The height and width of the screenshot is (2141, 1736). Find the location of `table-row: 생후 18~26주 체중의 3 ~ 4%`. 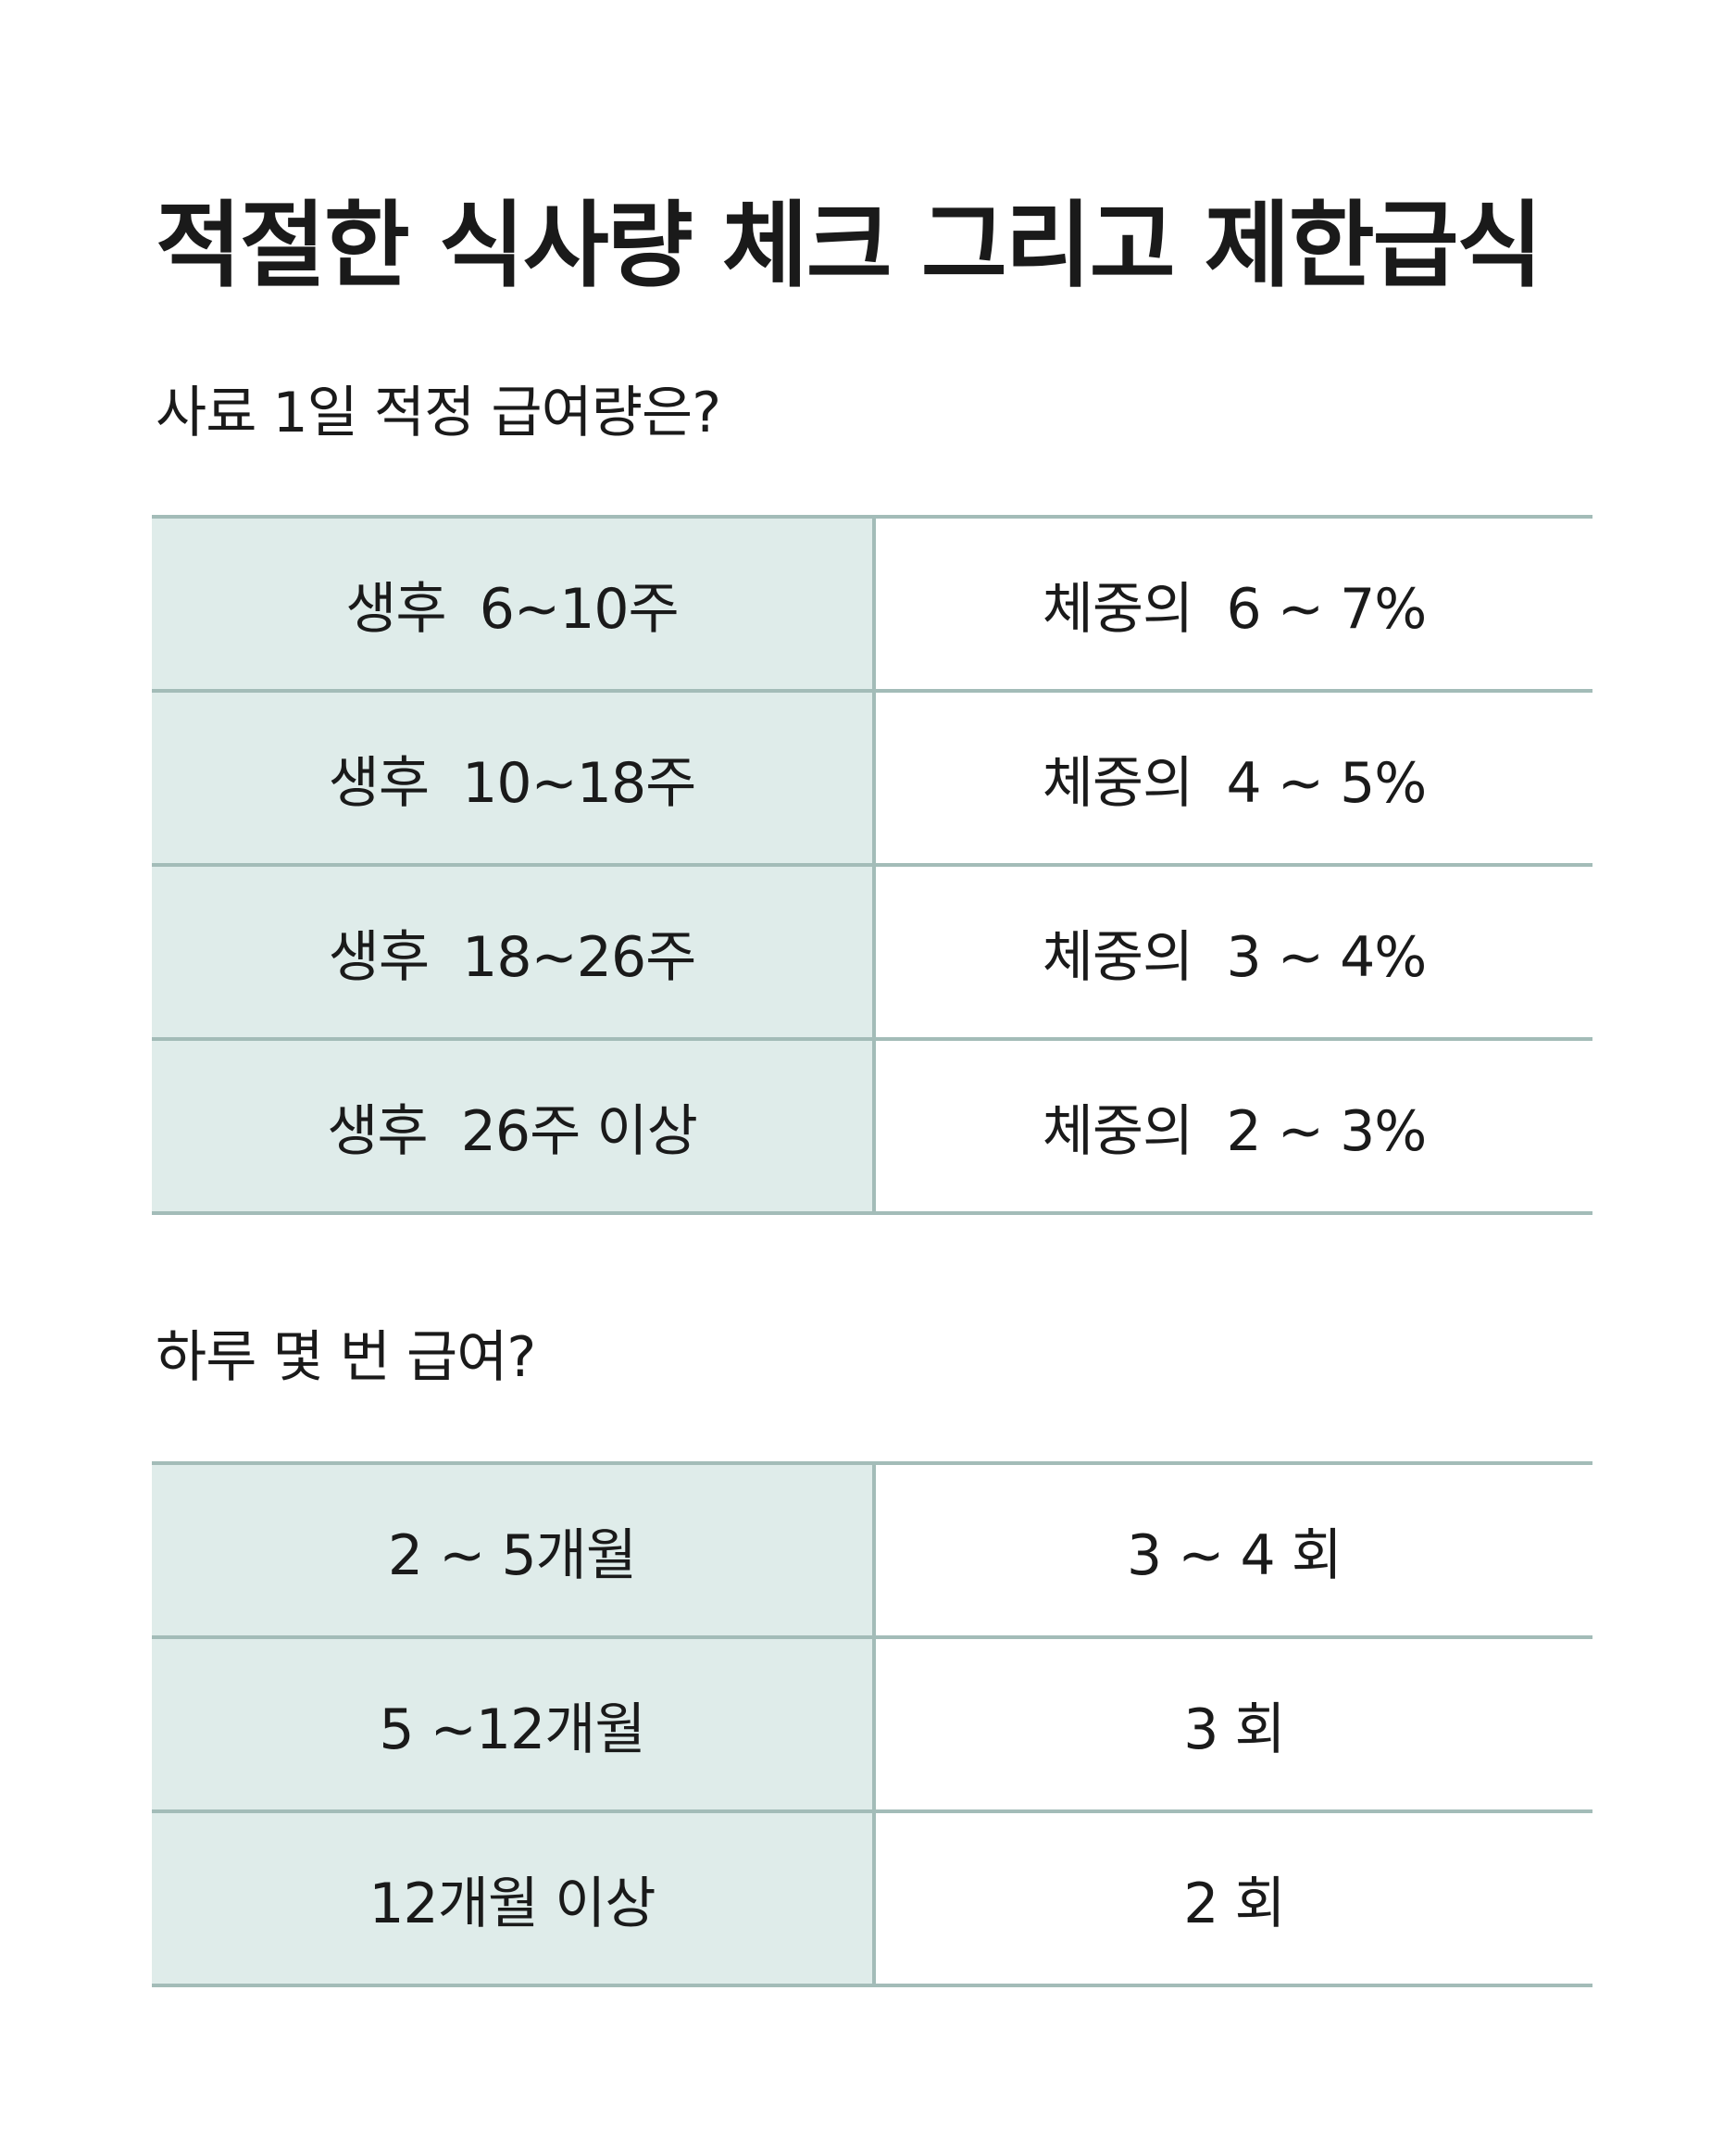

table-row: 생후 18~26주 체중의 3 ~ 4% is located at coordinates (872, 952).